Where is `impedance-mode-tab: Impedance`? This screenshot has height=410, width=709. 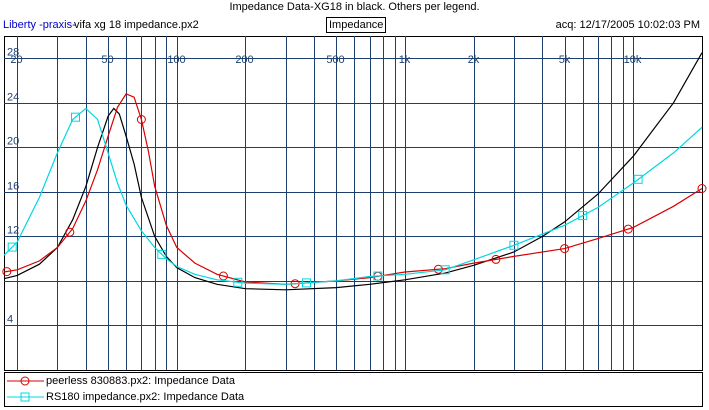 impedance-mode-tab: Impedance is located at coordinates (356, 25).